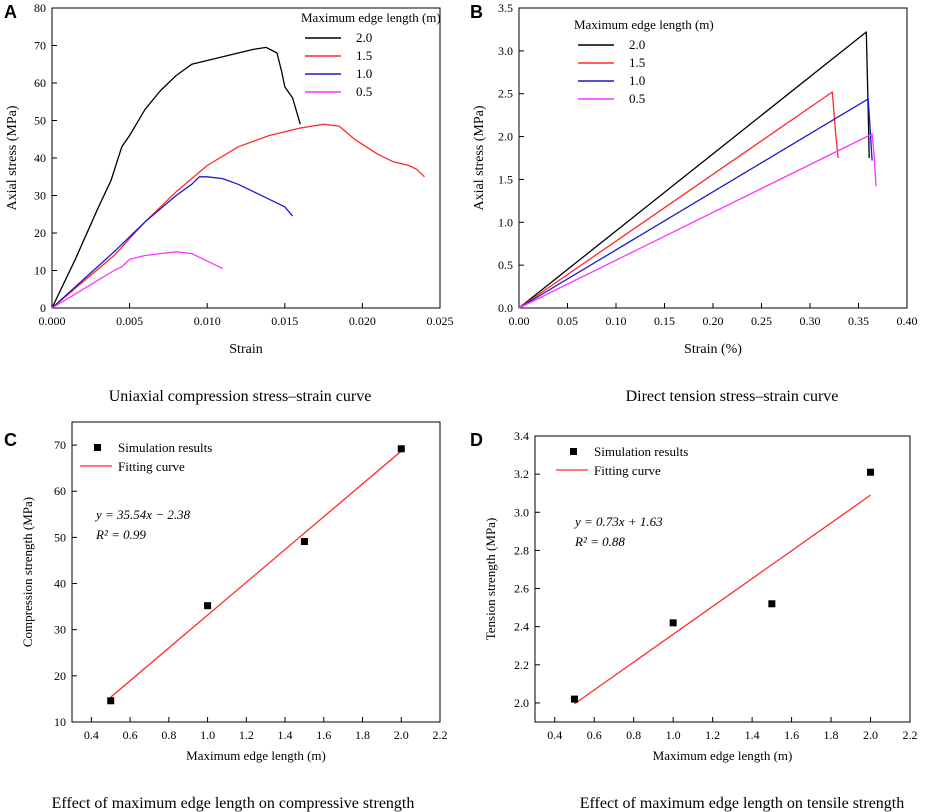 The height and width of the screenshot is (812, 941). I want to click on y-axis-label: Compression strength (MPa), so click(27, 572).